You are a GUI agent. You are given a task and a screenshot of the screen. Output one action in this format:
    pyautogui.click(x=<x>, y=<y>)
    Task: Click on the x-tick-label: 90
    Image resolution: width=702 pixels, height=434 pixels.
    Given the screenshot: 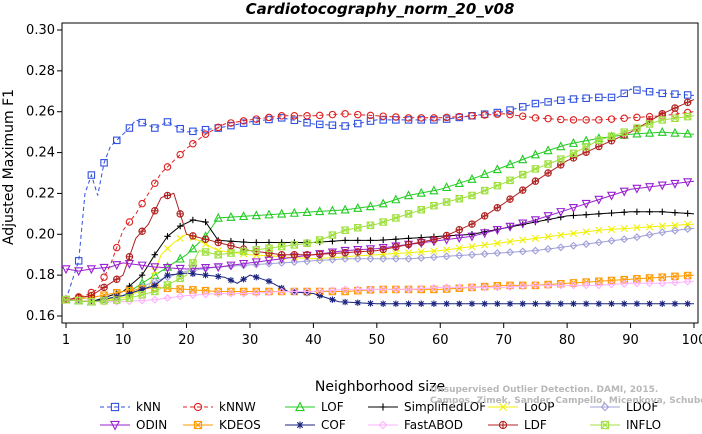 What is the action you would take?
    pyautogui.click(x=630, y=340)
    